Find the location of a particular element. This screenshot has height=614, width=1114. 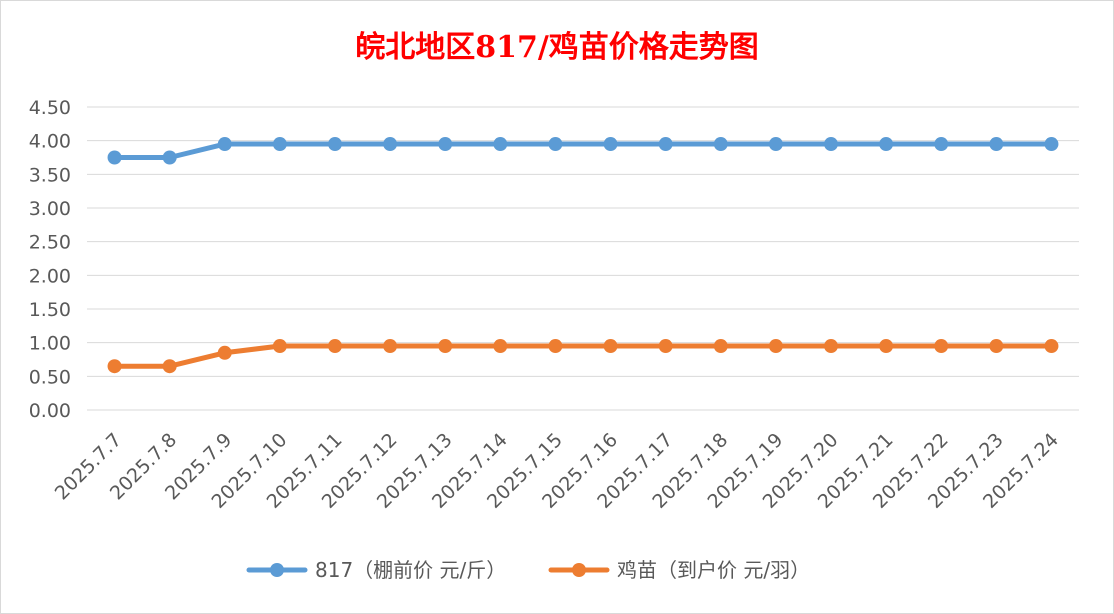

legend-item: 鸡苗（到户价 元/羽） is located at coordinates (679, 570).